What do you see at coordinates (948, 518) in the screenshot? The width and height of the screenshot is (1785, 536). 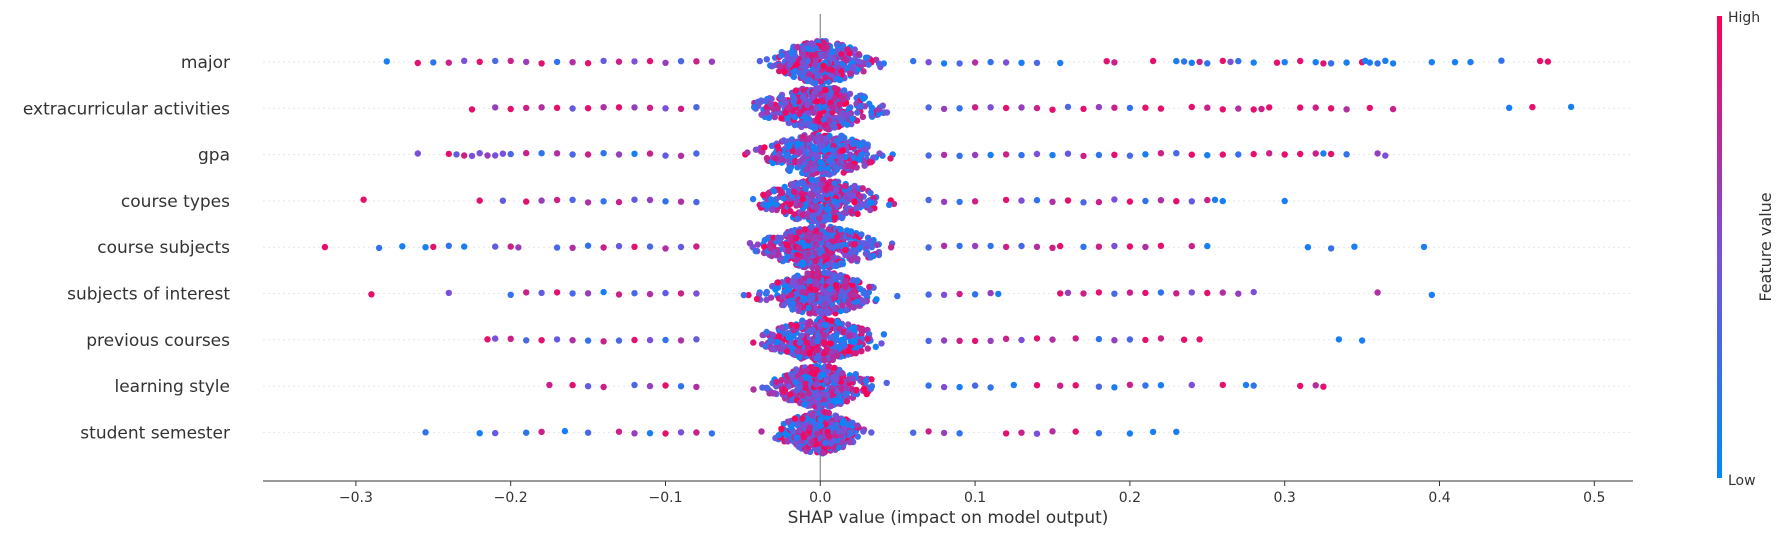 I see `x-axis-title: SHAP value (impact on model output)` at bounding box center [948, 518].